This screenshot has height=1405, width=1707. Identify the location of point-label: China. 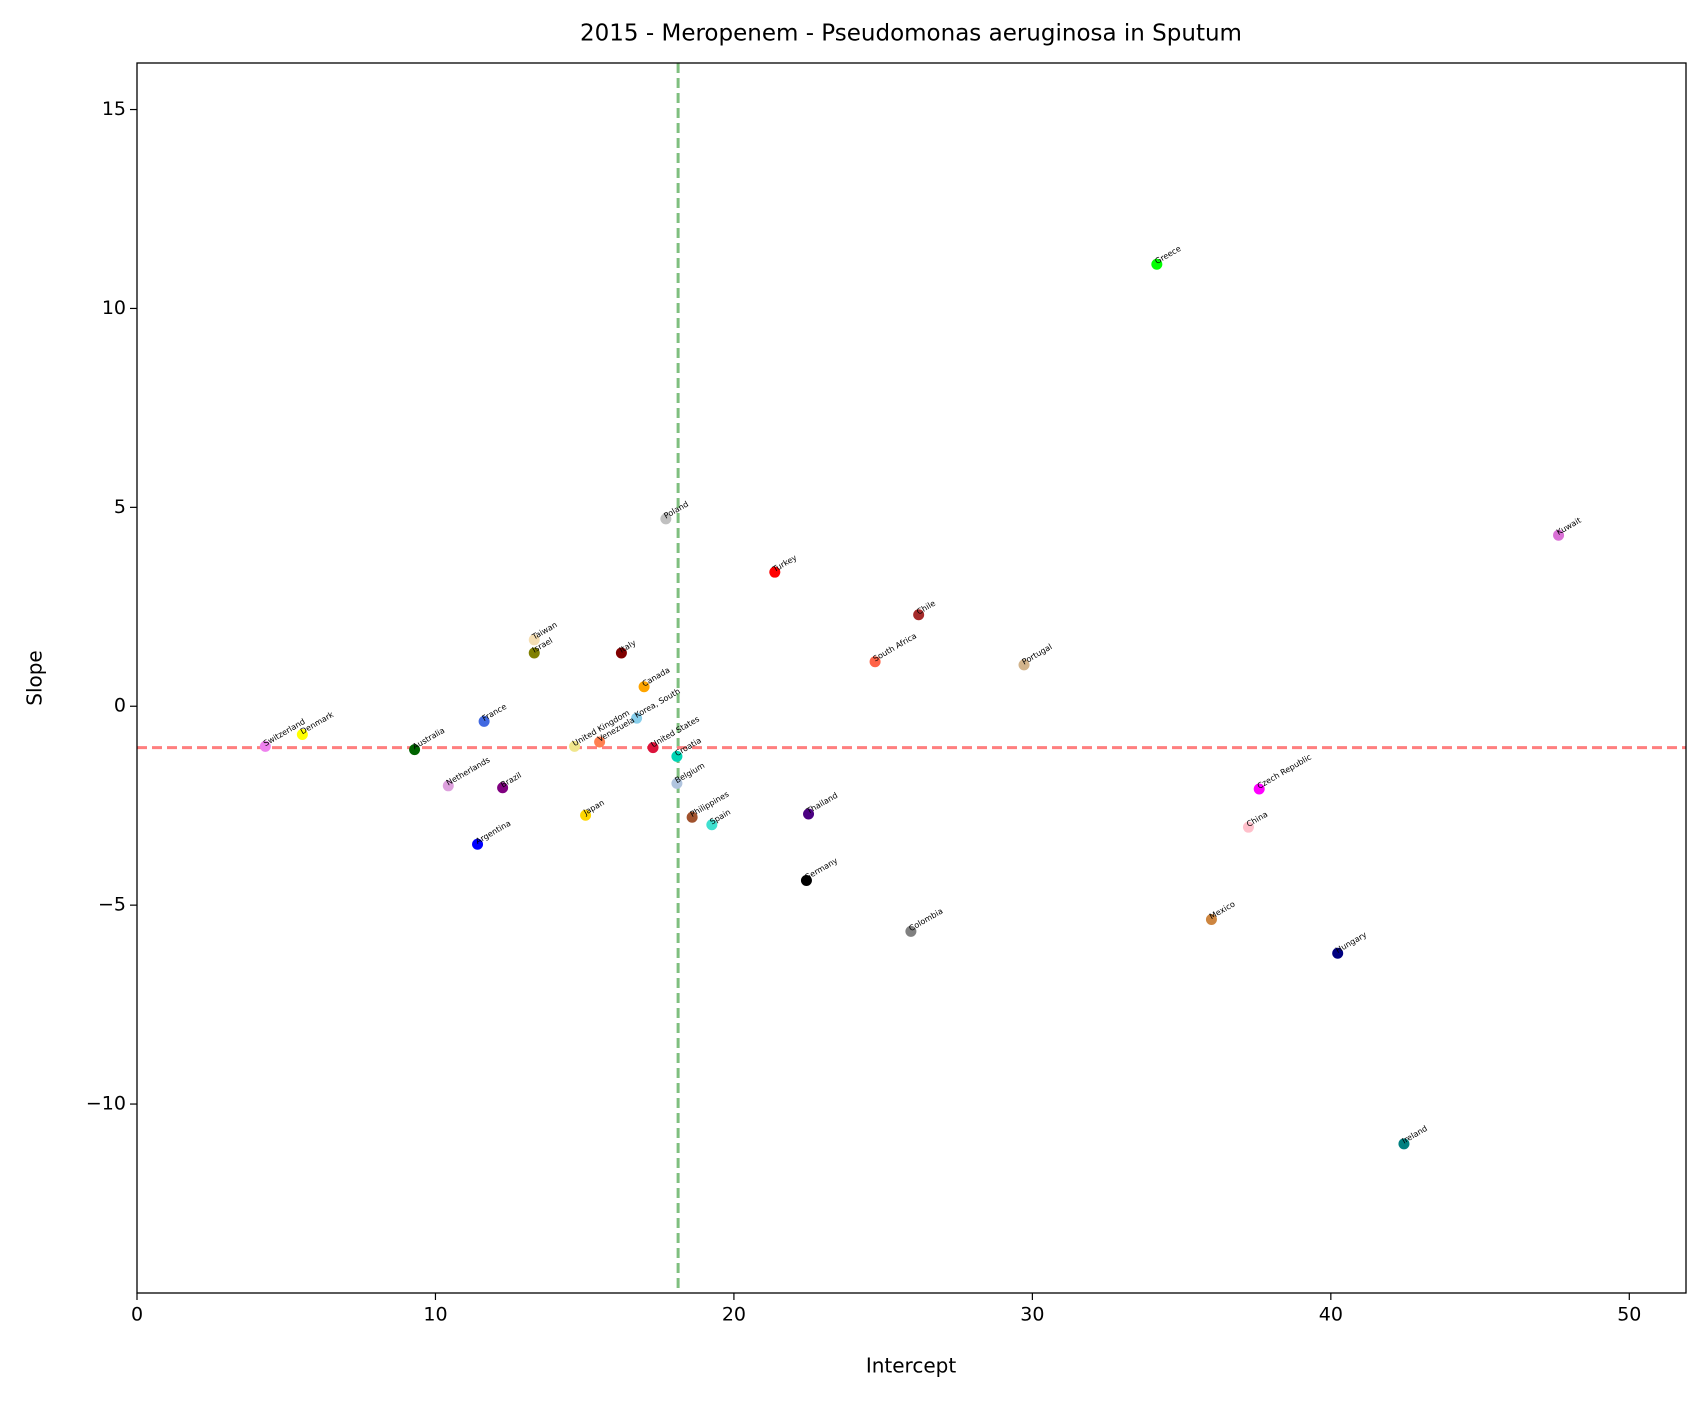
(1257, 819).